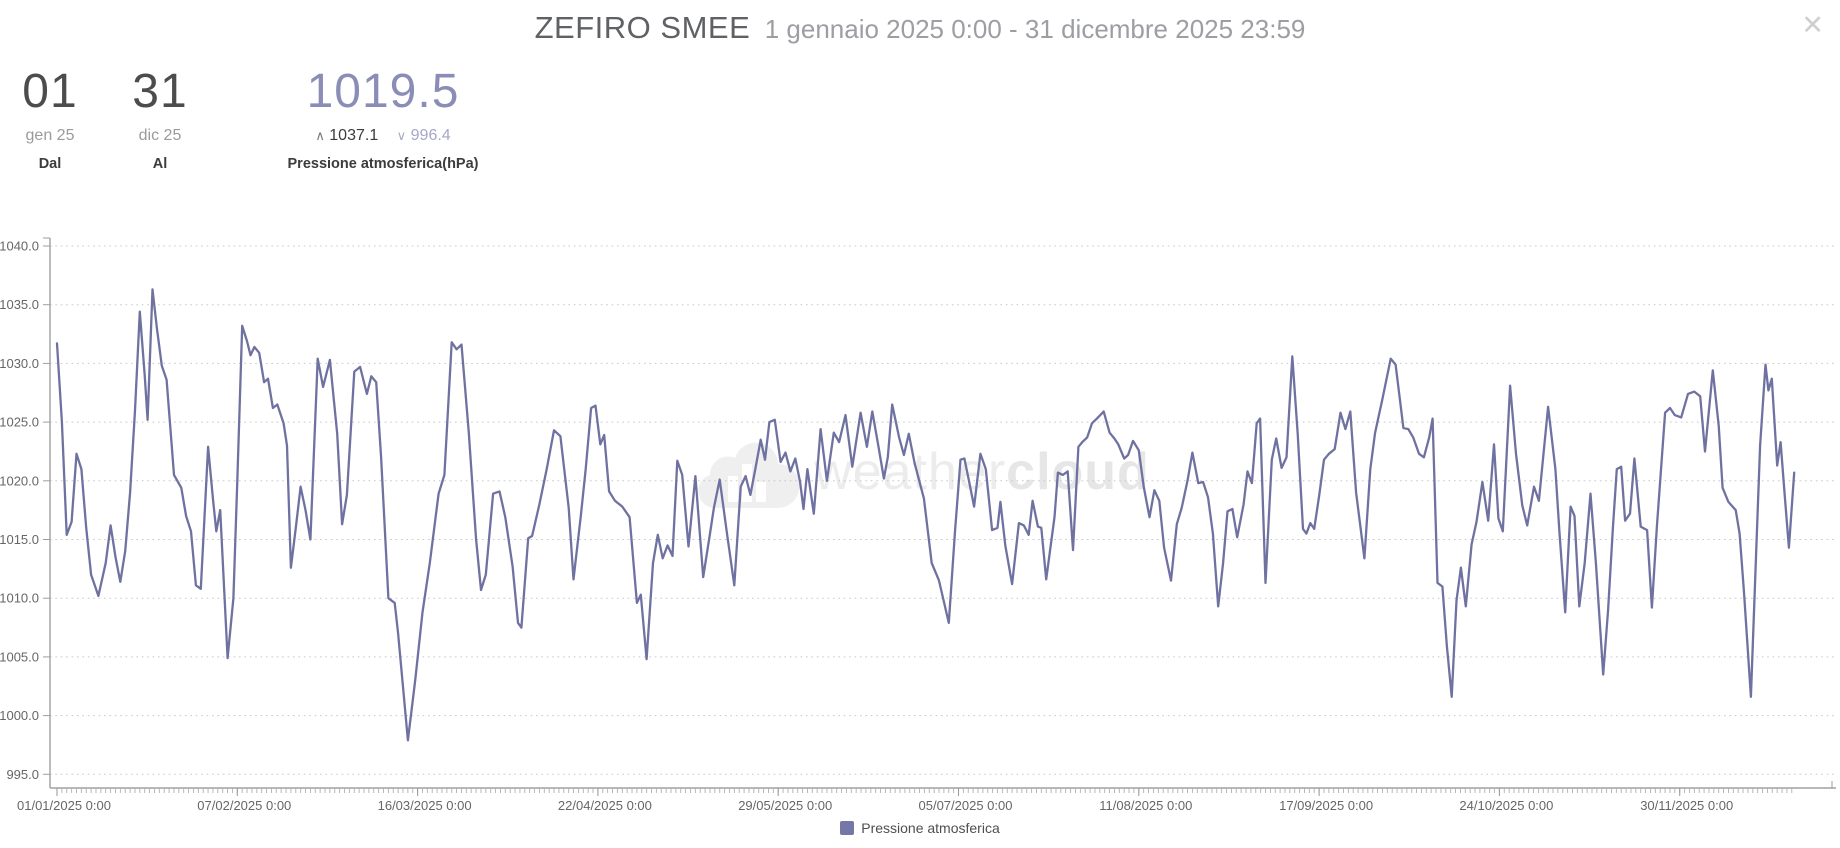 Image resolution: width=1840 pixels, height=848 pixels. What do you see at coordinates (401, 135) in the screenshot?
I see `min-caret-icon: ∨` at bounding box center [401, 135].